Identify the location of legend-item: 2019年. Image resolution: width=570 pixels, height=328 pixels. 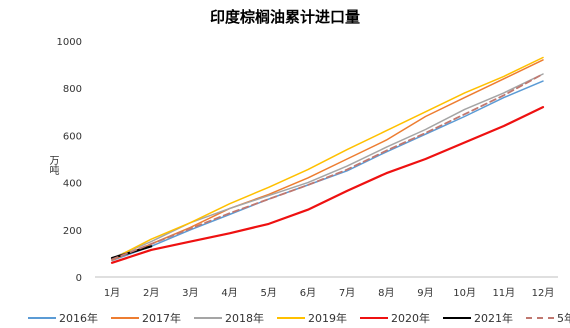
(312, 318).